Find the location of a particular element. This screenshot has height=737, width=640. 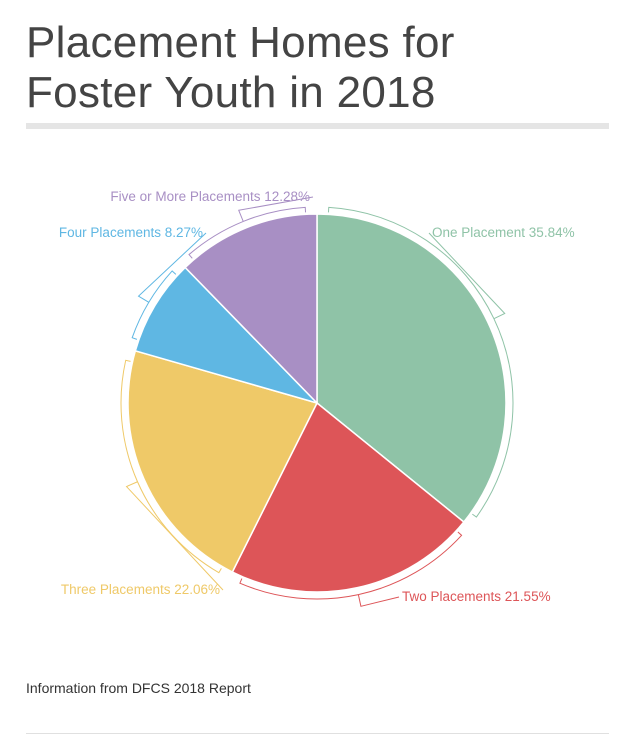

leader-line-three-placements is located at coordinates (174, 536).